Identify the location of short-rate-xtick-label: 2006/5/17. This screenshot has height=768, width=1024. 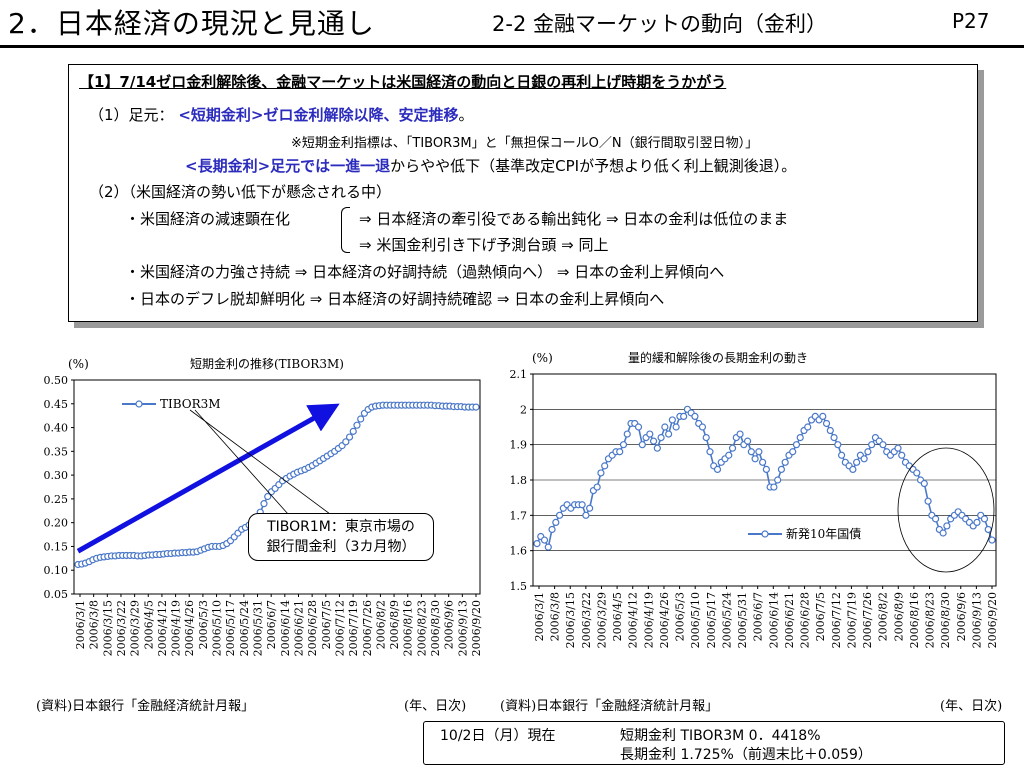
(230, 628).